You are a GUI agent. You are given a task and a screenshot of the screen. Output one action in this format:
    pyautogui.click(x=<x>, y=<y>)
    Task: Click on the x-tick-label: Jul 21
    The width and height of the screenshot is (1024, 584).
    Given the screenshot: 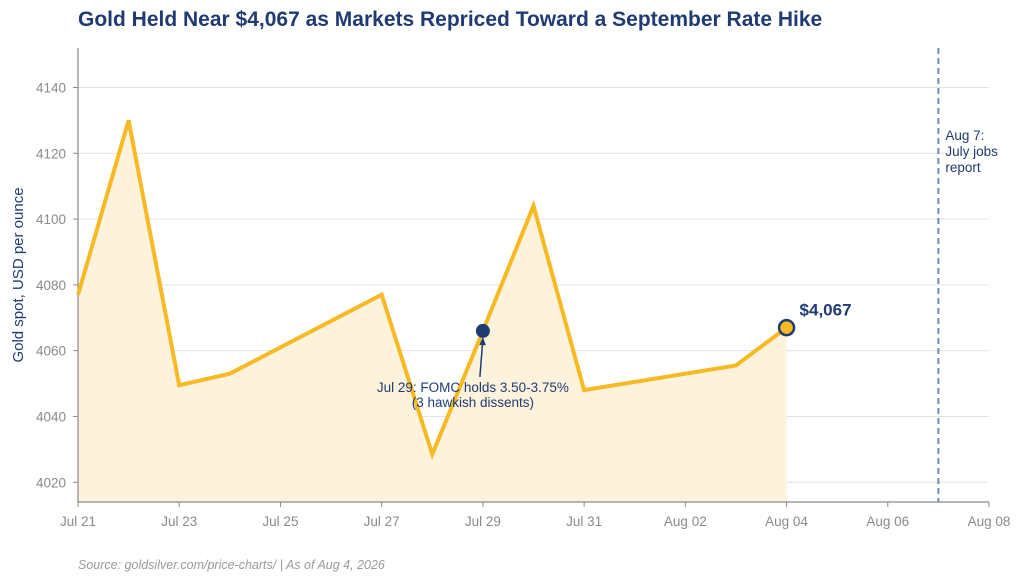 What is the action you would take?
    pyautogui.click(x=78, y=521)
    